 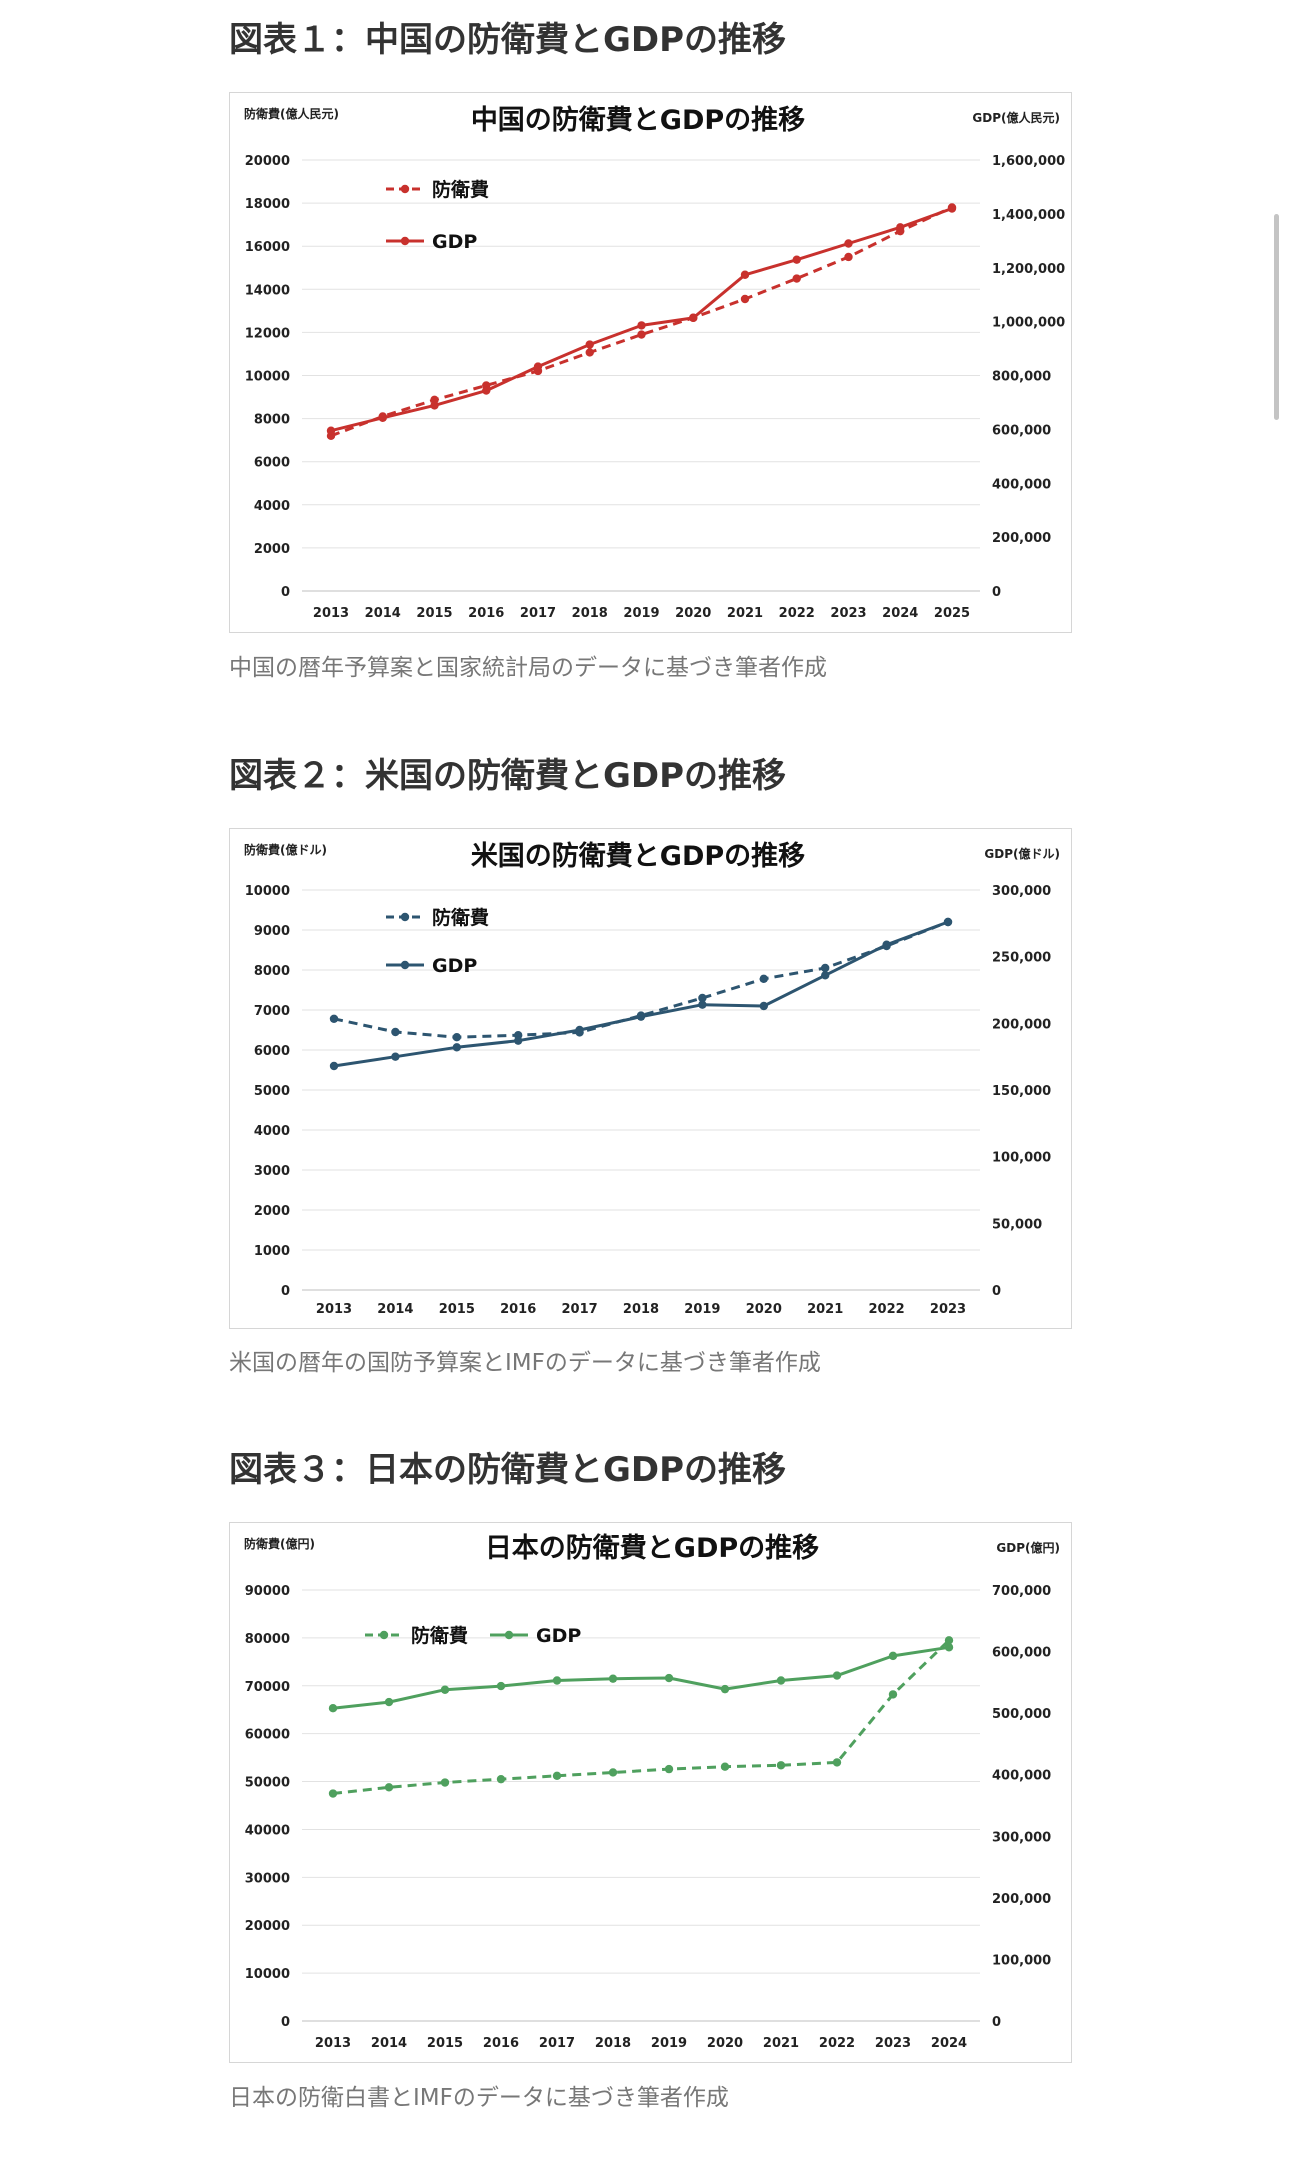 I want to click on y-axis-label: 防衛費(億円), so click(x=279, y=1543).